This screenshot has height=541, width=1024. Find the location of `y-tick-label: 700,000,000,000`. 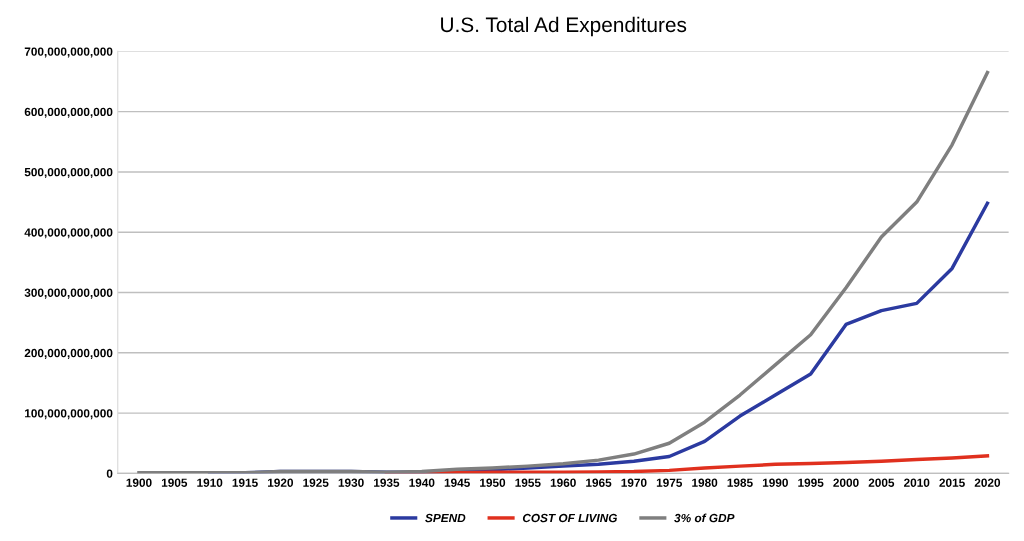

y-tick-label: 700,000,000,000 is located at coordinates (68, 52).